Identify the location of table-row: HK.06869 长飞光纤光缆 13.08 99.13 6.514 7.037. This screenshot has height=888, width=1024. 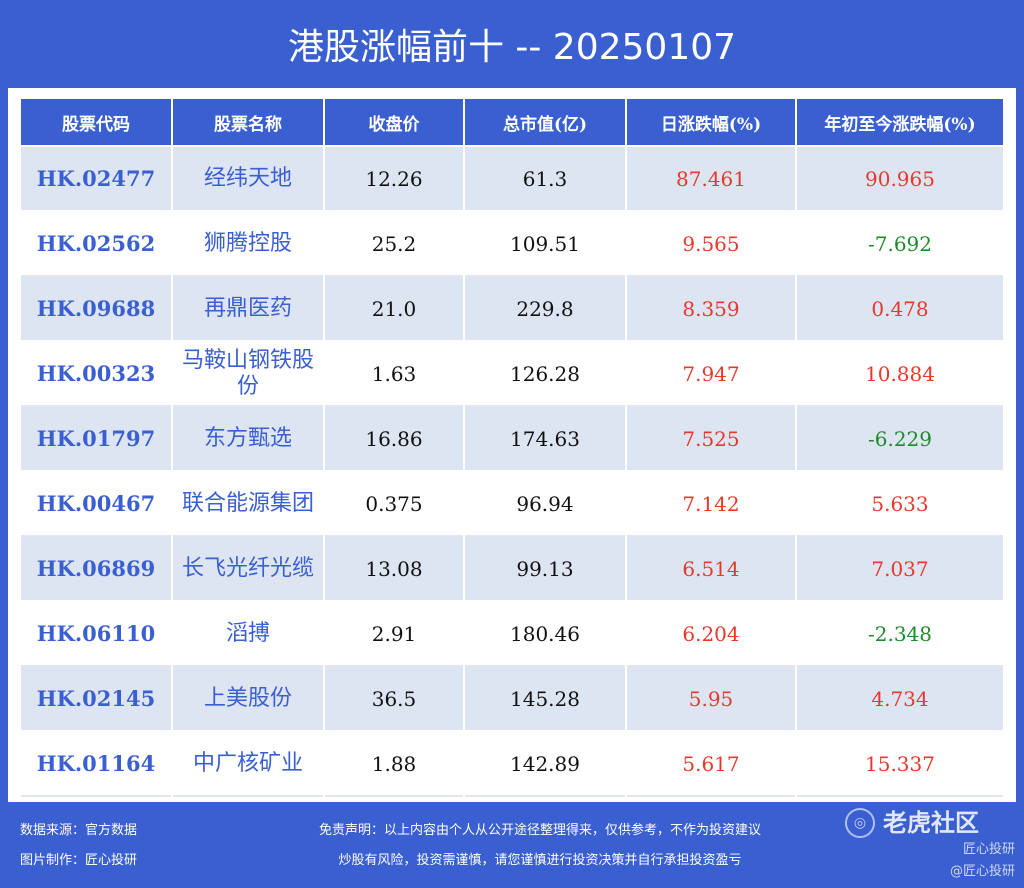
(512, 569).